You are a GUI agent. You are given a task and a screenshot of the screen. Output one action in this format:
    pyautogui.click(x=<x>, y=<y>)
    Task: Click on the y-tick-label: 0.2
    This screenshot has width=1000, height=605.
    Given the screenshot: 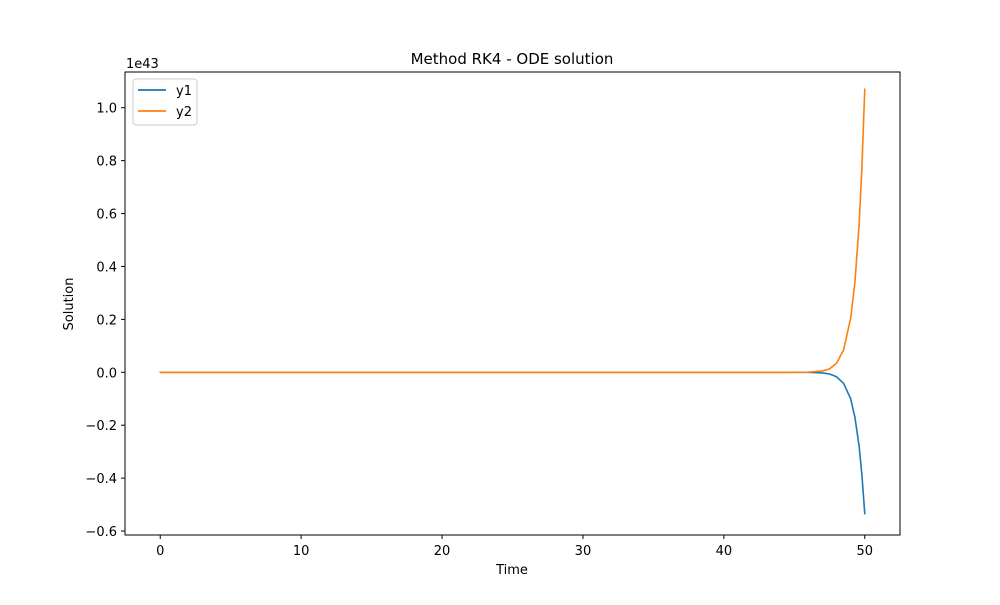 What is the action you would take?
    pyautogui.click(x=106, y=320)
    